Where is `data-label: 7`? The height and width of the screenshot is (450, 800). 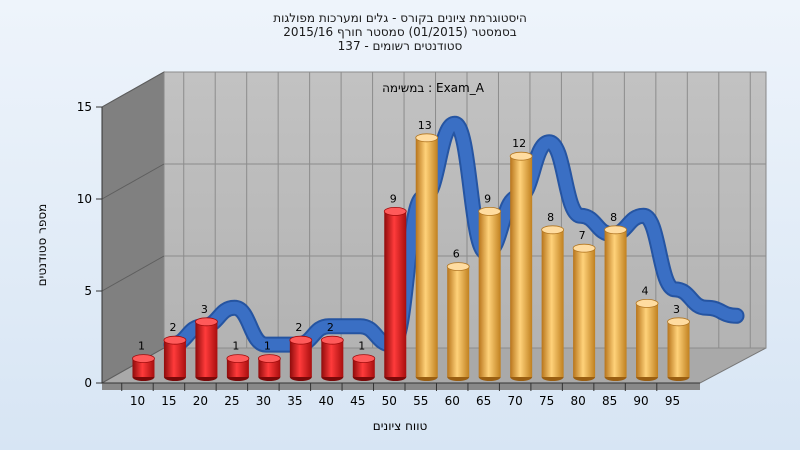 data-label: 7 is located at coordinates (582, 235).